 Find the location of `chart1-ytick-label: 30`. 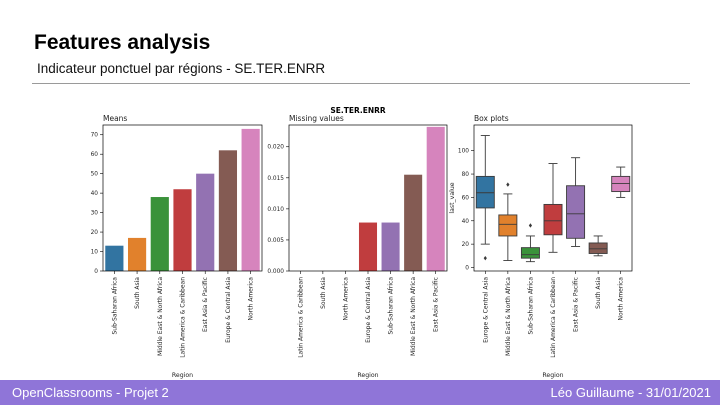

chart1-ytick-label: 30 is located at coordinates (95, 214).